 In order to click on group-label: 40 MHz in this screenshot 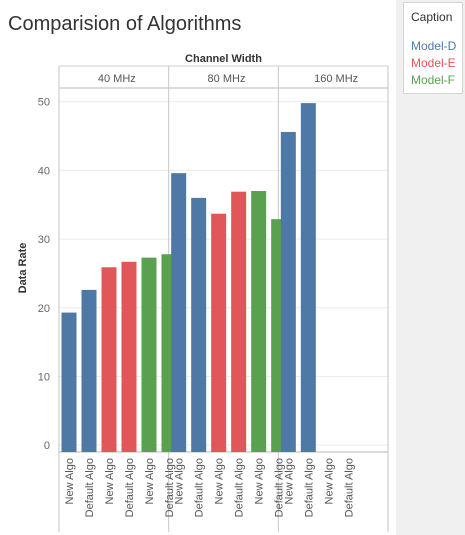, I will do `click(117, 79)`.